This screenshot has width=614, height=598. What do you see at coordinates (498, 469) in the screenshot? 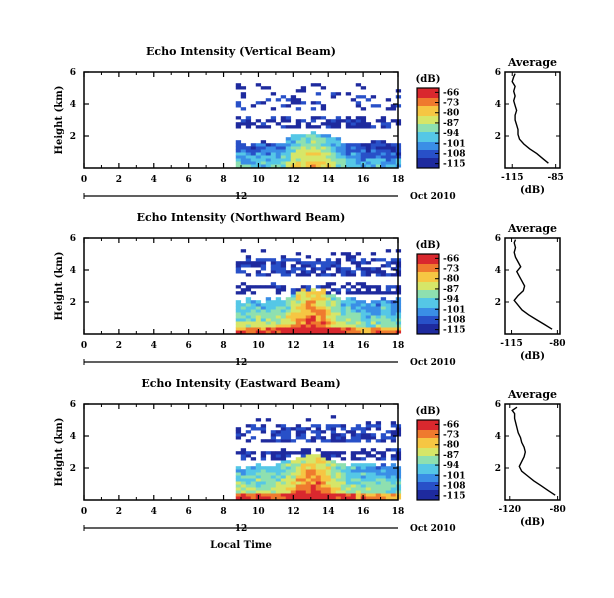
I see `profile-y-label: 2` at bounding box center [498, 469].